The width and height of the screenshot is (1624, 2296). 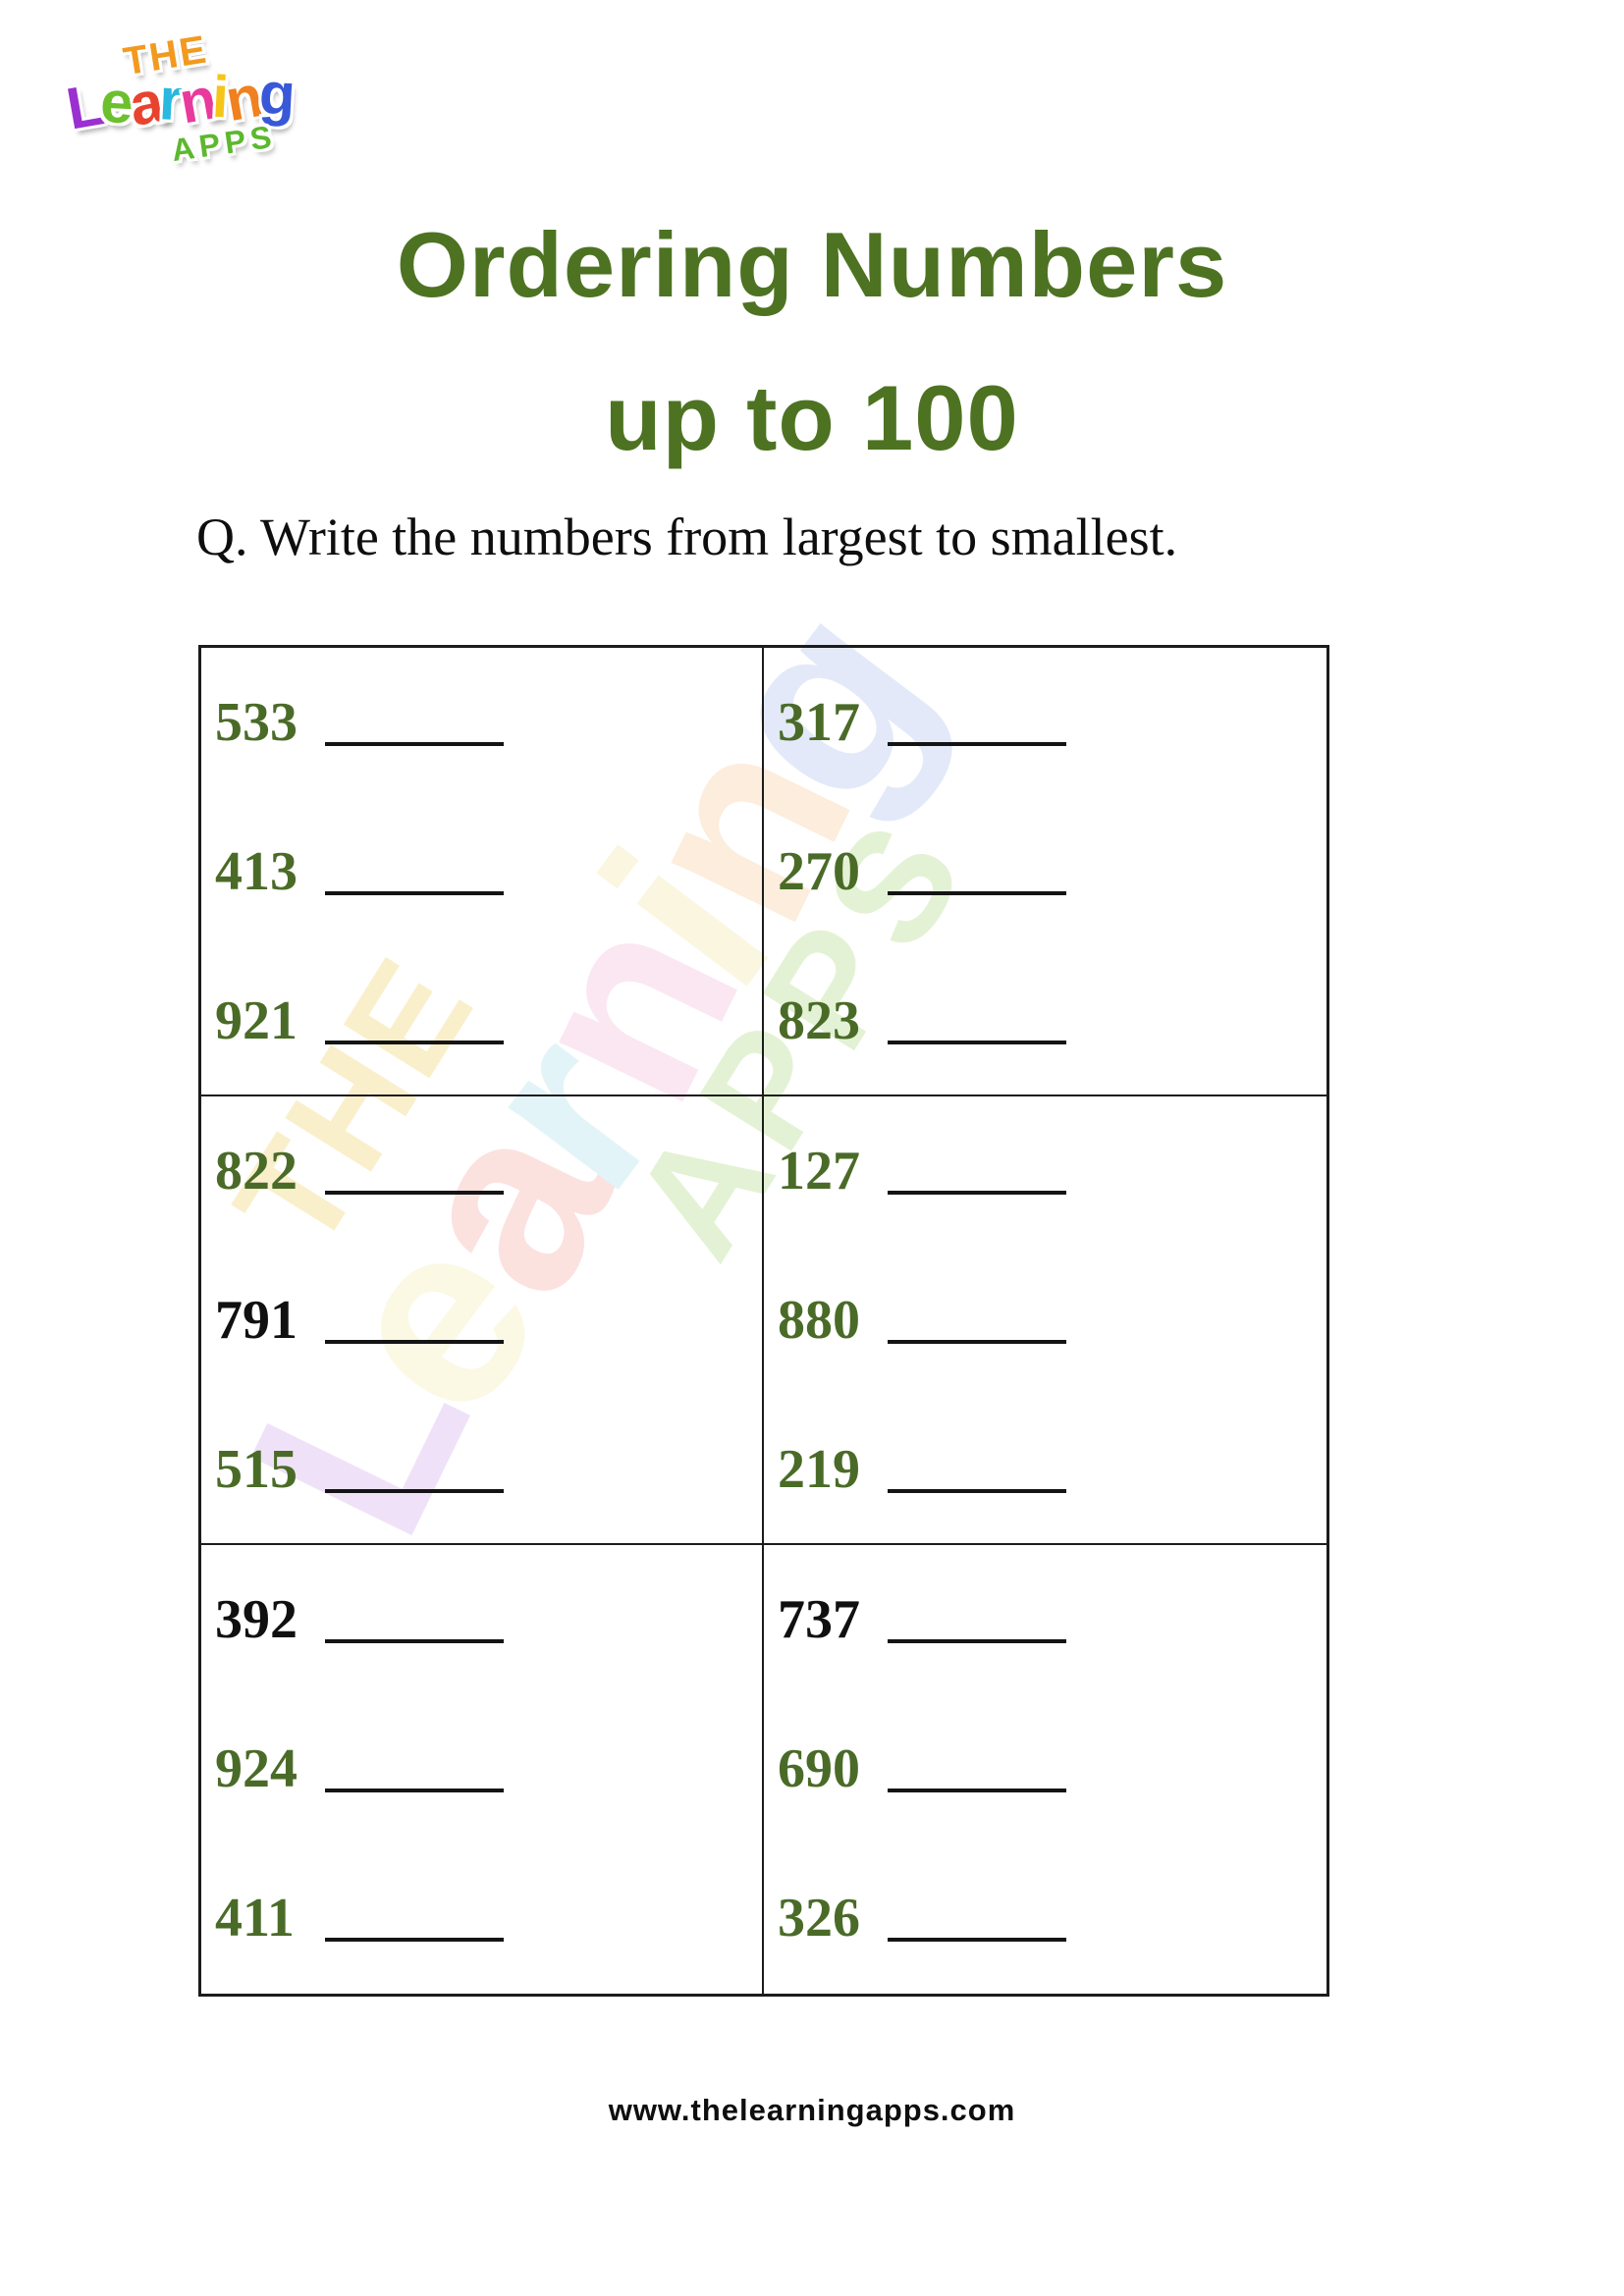 I want to click on number-label: 921, so click(x=256, y=1020).